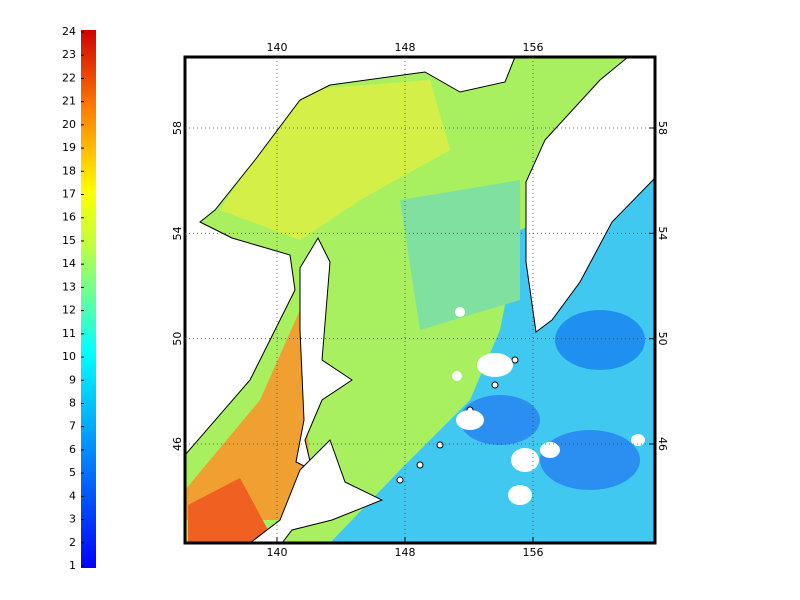 Image resolution: width=800 pixels, height=600 pixels. I want to click on colorbar-tick-label: 6, so click(72, 449).